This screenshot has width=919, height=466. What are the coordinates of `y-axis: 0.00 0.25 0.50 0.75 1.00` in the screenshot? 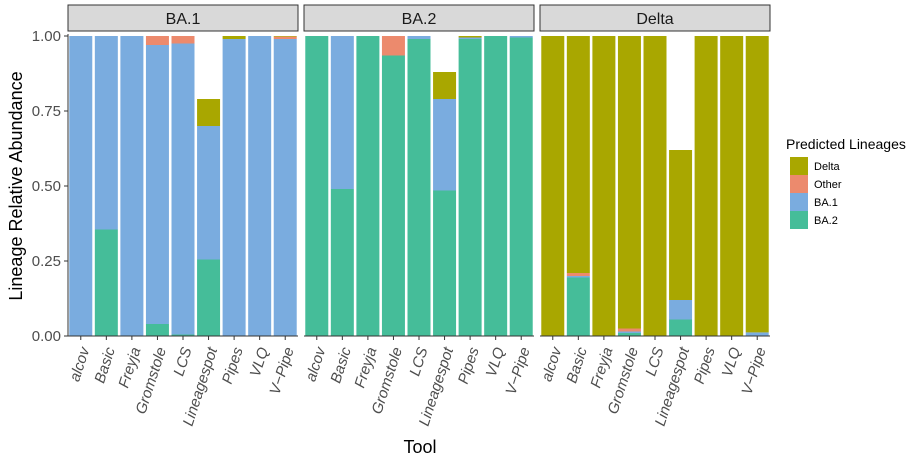 It's located at (50, 186).